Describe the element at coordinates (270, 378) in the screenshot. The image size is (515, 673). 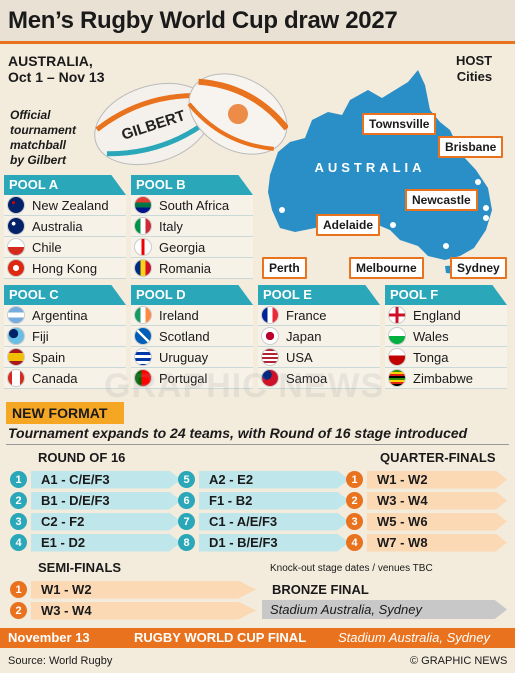
I see `samoa-flag-icon` at that location.